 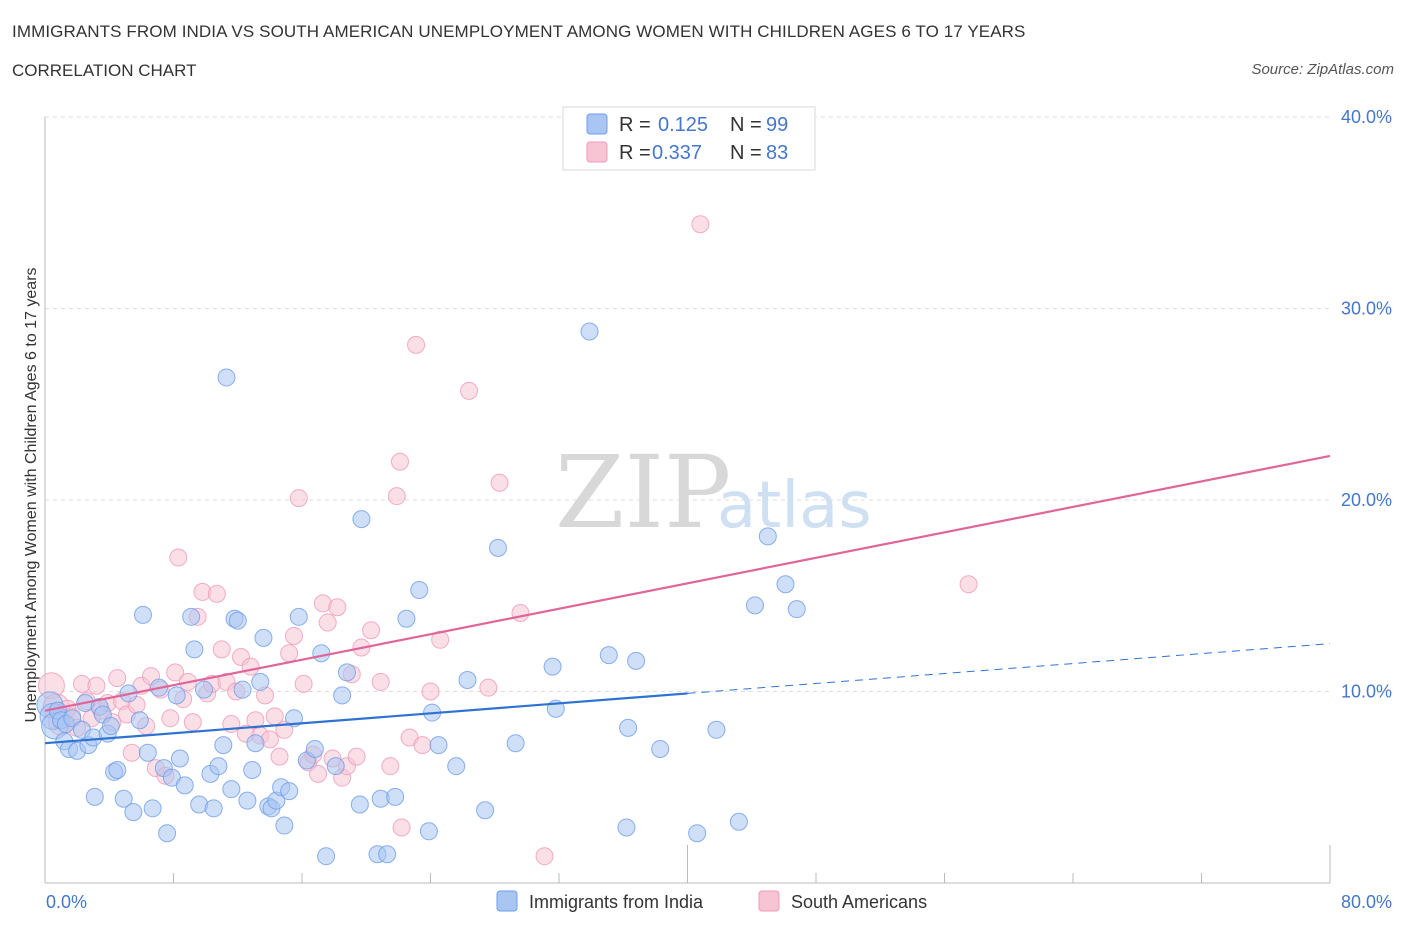 What do you see at coordinates (769, 901) in the screenshot?
I see `legend-swatch-sa` at bounding box center [769, 901].